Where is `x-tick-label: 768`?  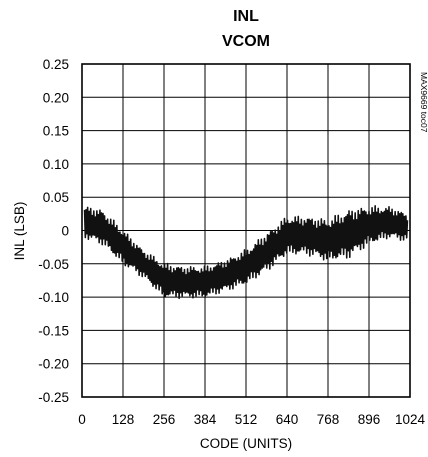 x-tick-label: 768 is located at coordinates (328, 419).